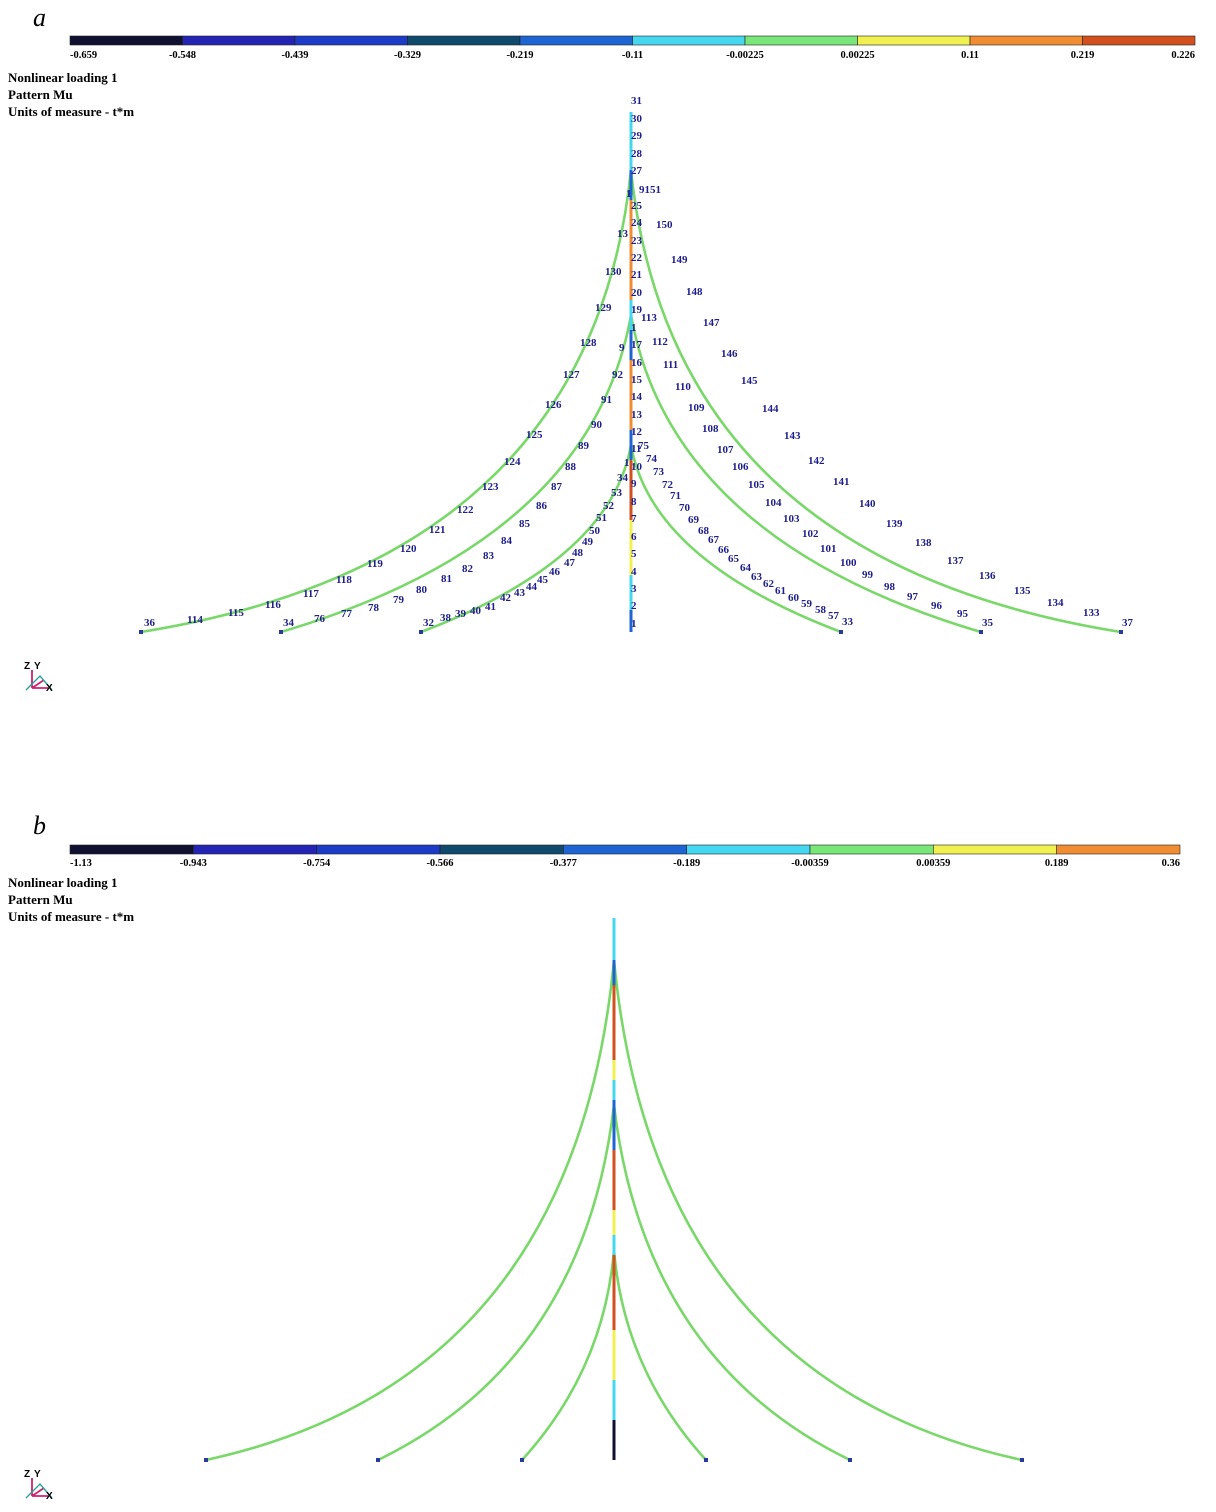  Describe the element at coordinates (311, 594) in the screenshot. I see `node-number-label: 117` at that location.